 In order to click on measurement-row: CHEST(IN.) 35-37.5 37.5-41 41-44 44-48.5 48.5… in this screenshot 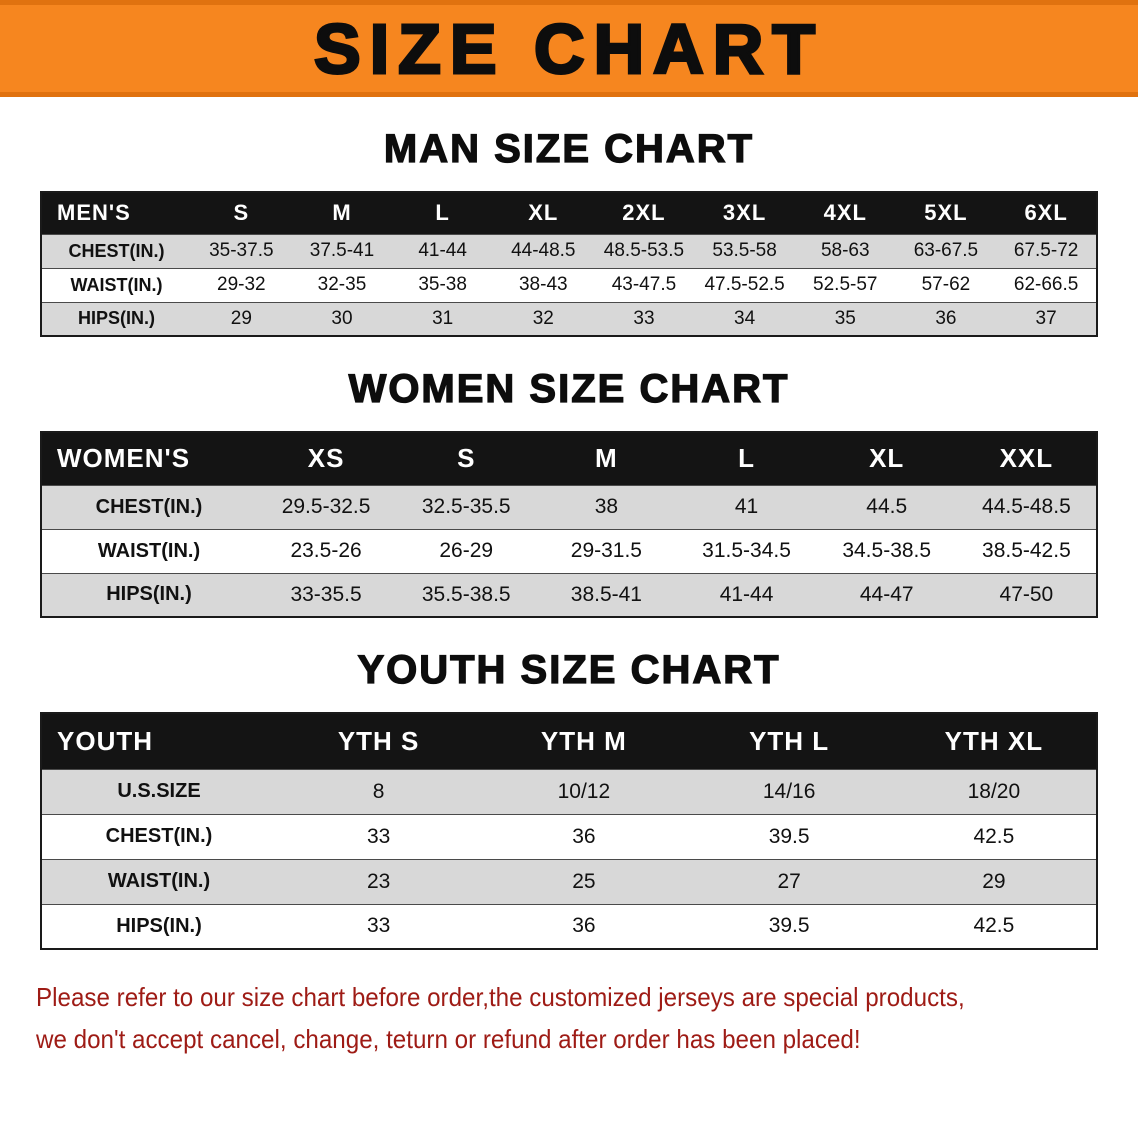, I will do `click(569, 251)`.